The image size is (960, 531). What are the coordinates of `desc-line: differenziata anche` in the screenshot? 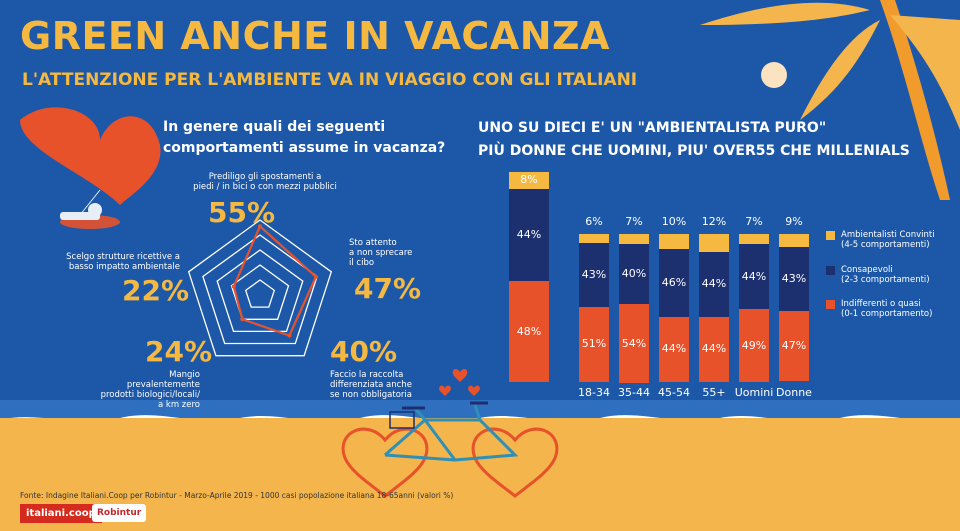 It's located at (371, 385).